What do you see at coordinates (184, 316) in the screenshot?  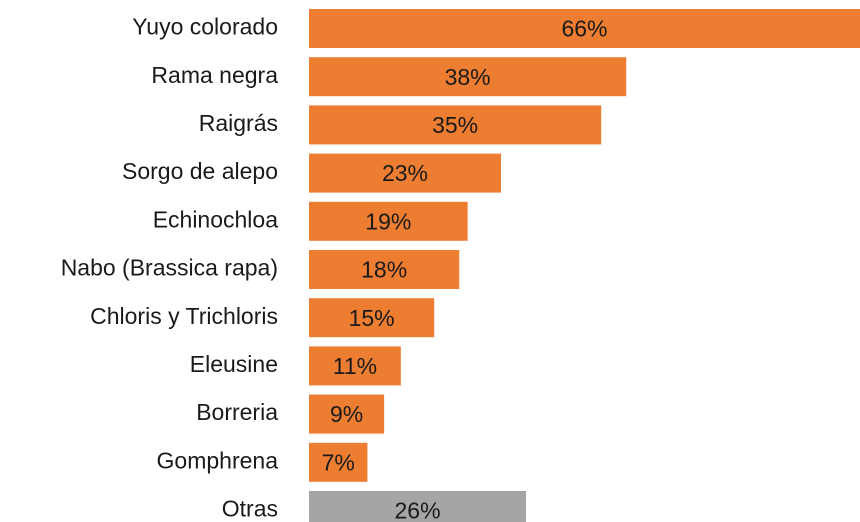 I see `category-label: Chloris y Trichloris` at bounding box center [184, 316].